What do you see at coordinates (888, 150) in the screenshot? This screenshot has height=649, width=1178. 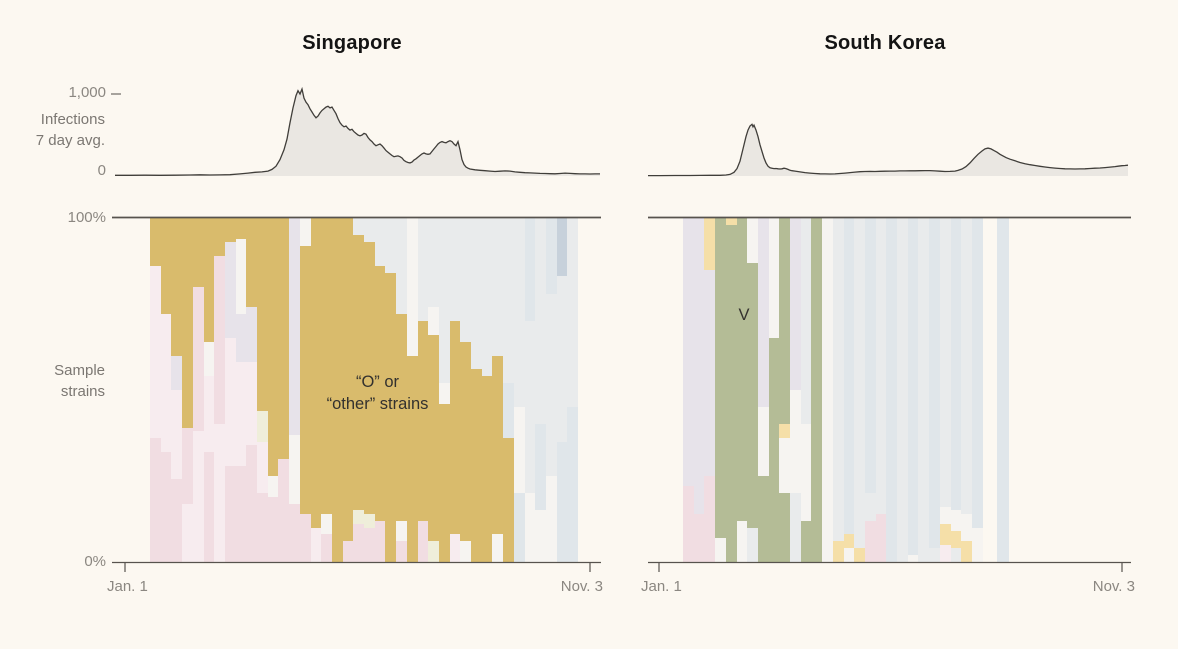 I see `korea-infections-curve` at bounding box center [888, 150].